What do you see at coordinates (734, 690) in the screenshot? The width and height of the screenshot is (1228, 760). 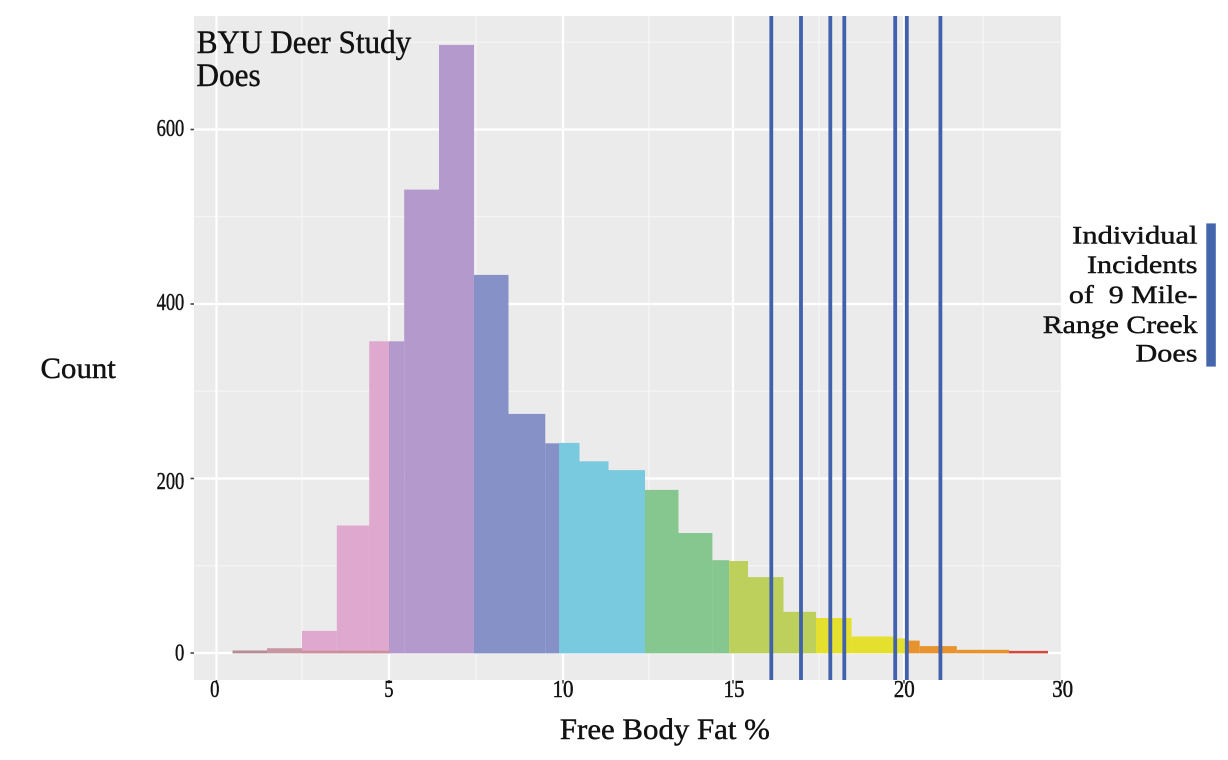 I see `svg-text: 15` at bounding box center [734, 690].